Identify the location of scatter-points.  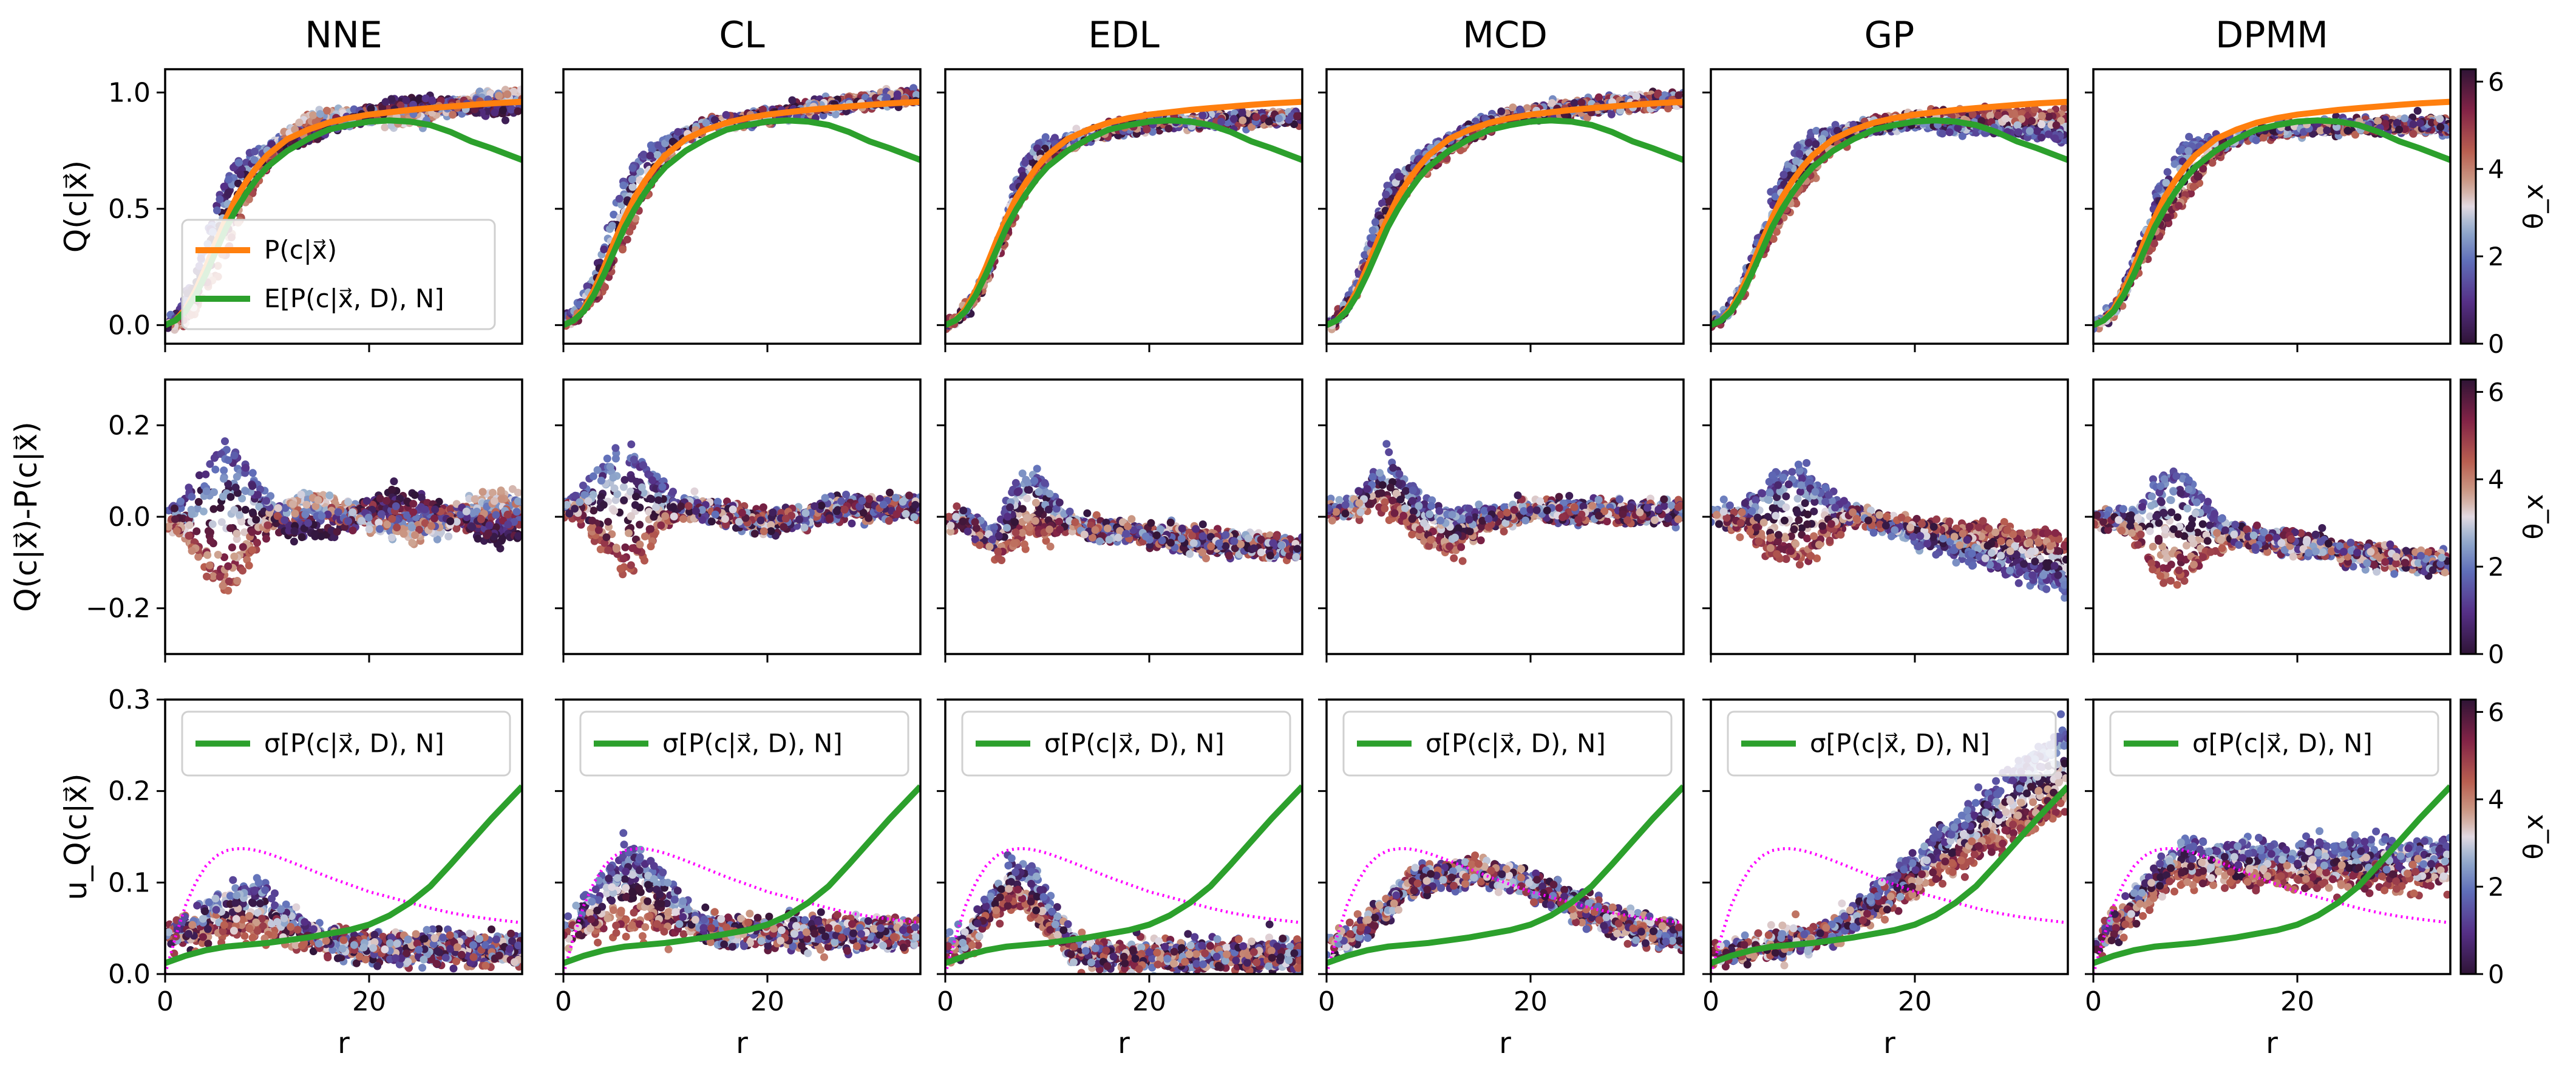
(1889, 216).